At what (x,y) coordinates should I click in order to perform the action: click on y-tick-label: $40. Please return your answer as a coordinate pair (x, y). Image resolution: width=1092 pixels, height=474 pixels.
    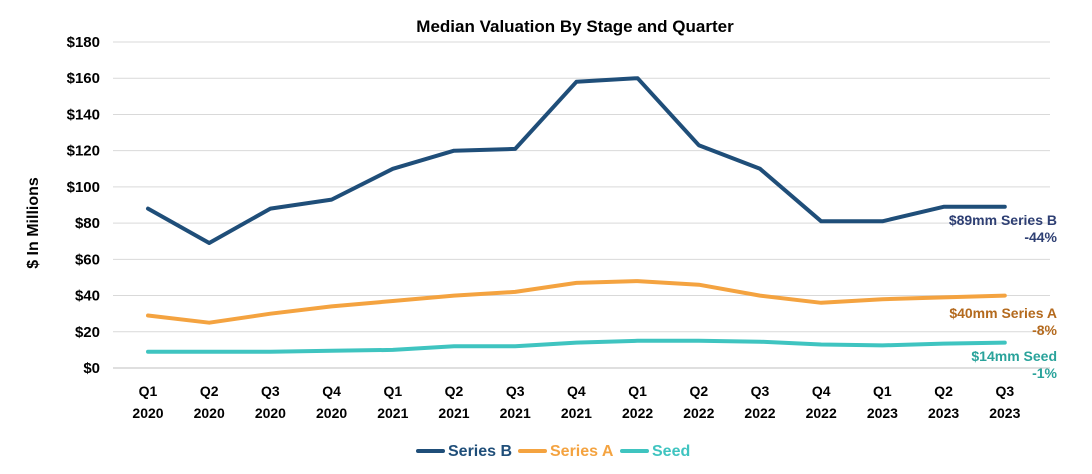
    Looking at the image, I should click on (87, 296).